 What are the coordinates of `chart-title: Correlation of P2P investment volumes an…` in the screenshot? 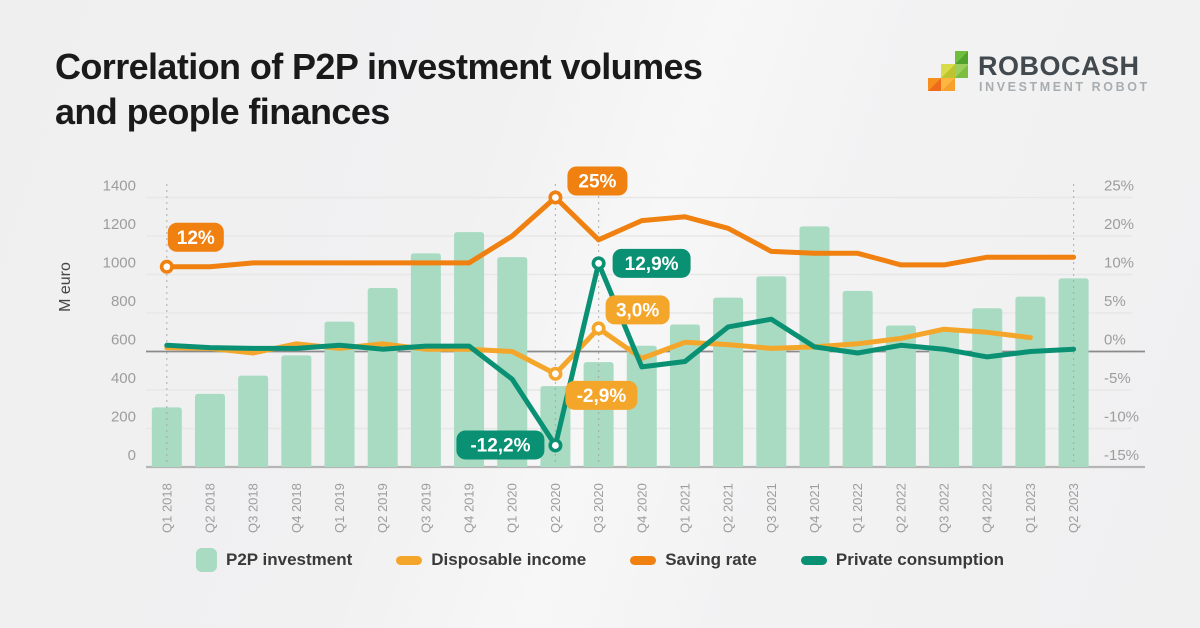 It's located at (379, 89).